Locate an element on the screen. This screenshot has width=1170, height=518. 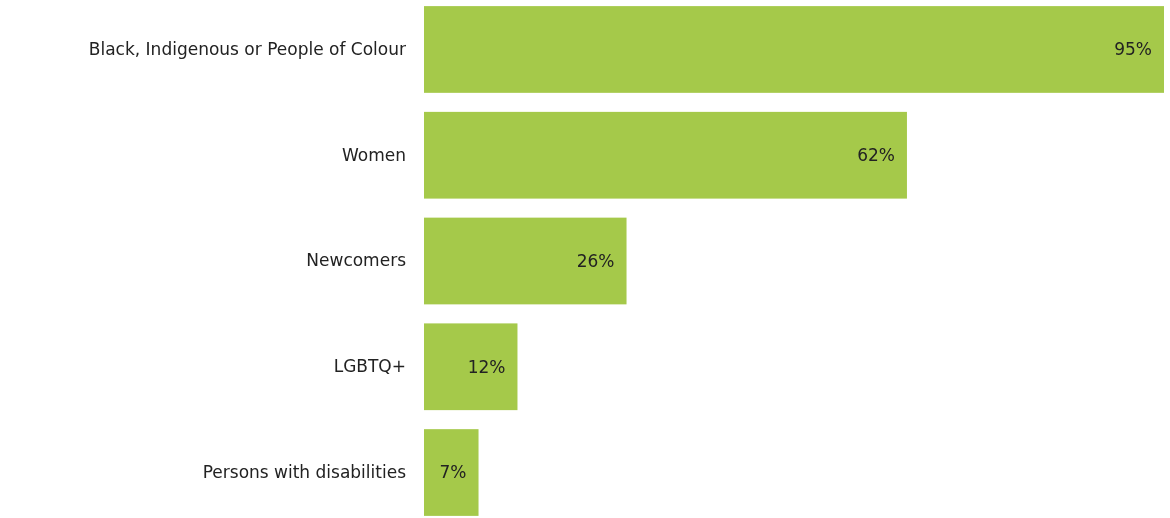
data-label: 26% is located at coordinates (595, 260).